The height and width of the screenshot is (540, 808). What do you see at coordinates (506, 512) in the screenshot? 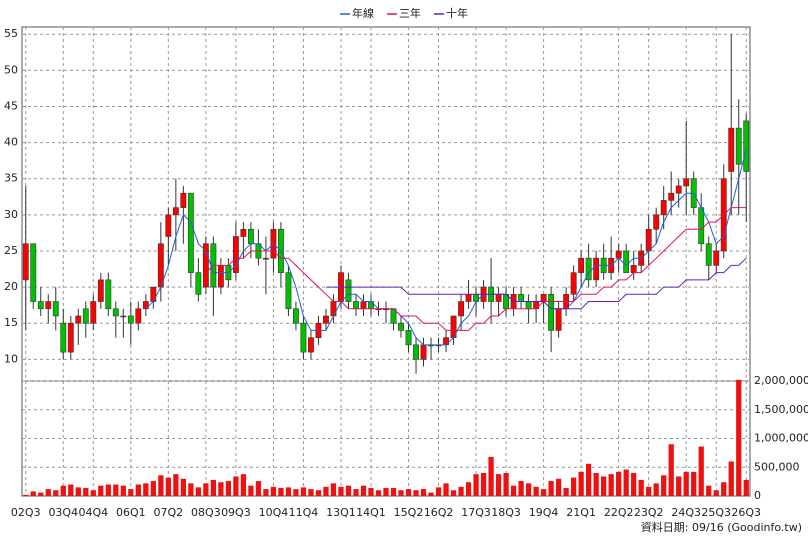
I see `x-tick-label: 18Q3` at bounding box center [506, 512].